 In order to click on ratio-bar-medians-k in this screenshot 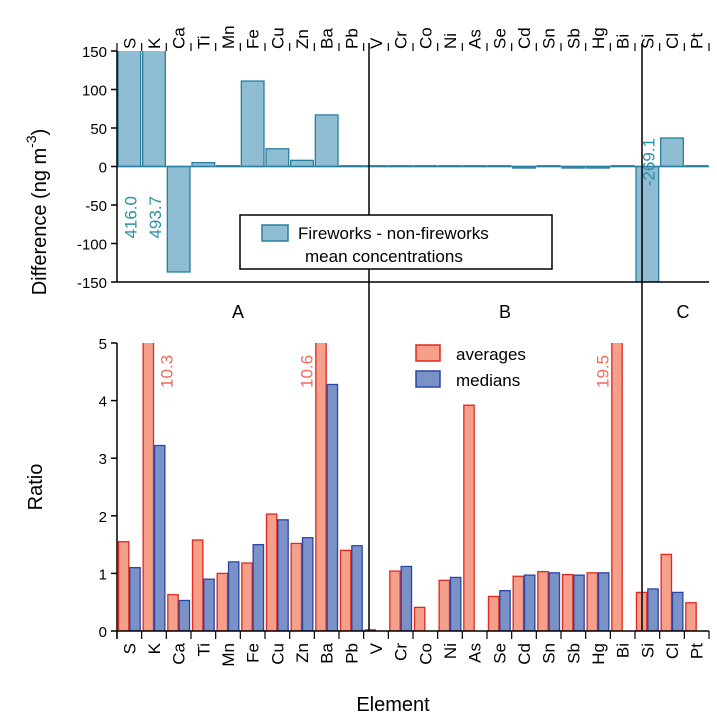, I will do `click(159, 537)`.